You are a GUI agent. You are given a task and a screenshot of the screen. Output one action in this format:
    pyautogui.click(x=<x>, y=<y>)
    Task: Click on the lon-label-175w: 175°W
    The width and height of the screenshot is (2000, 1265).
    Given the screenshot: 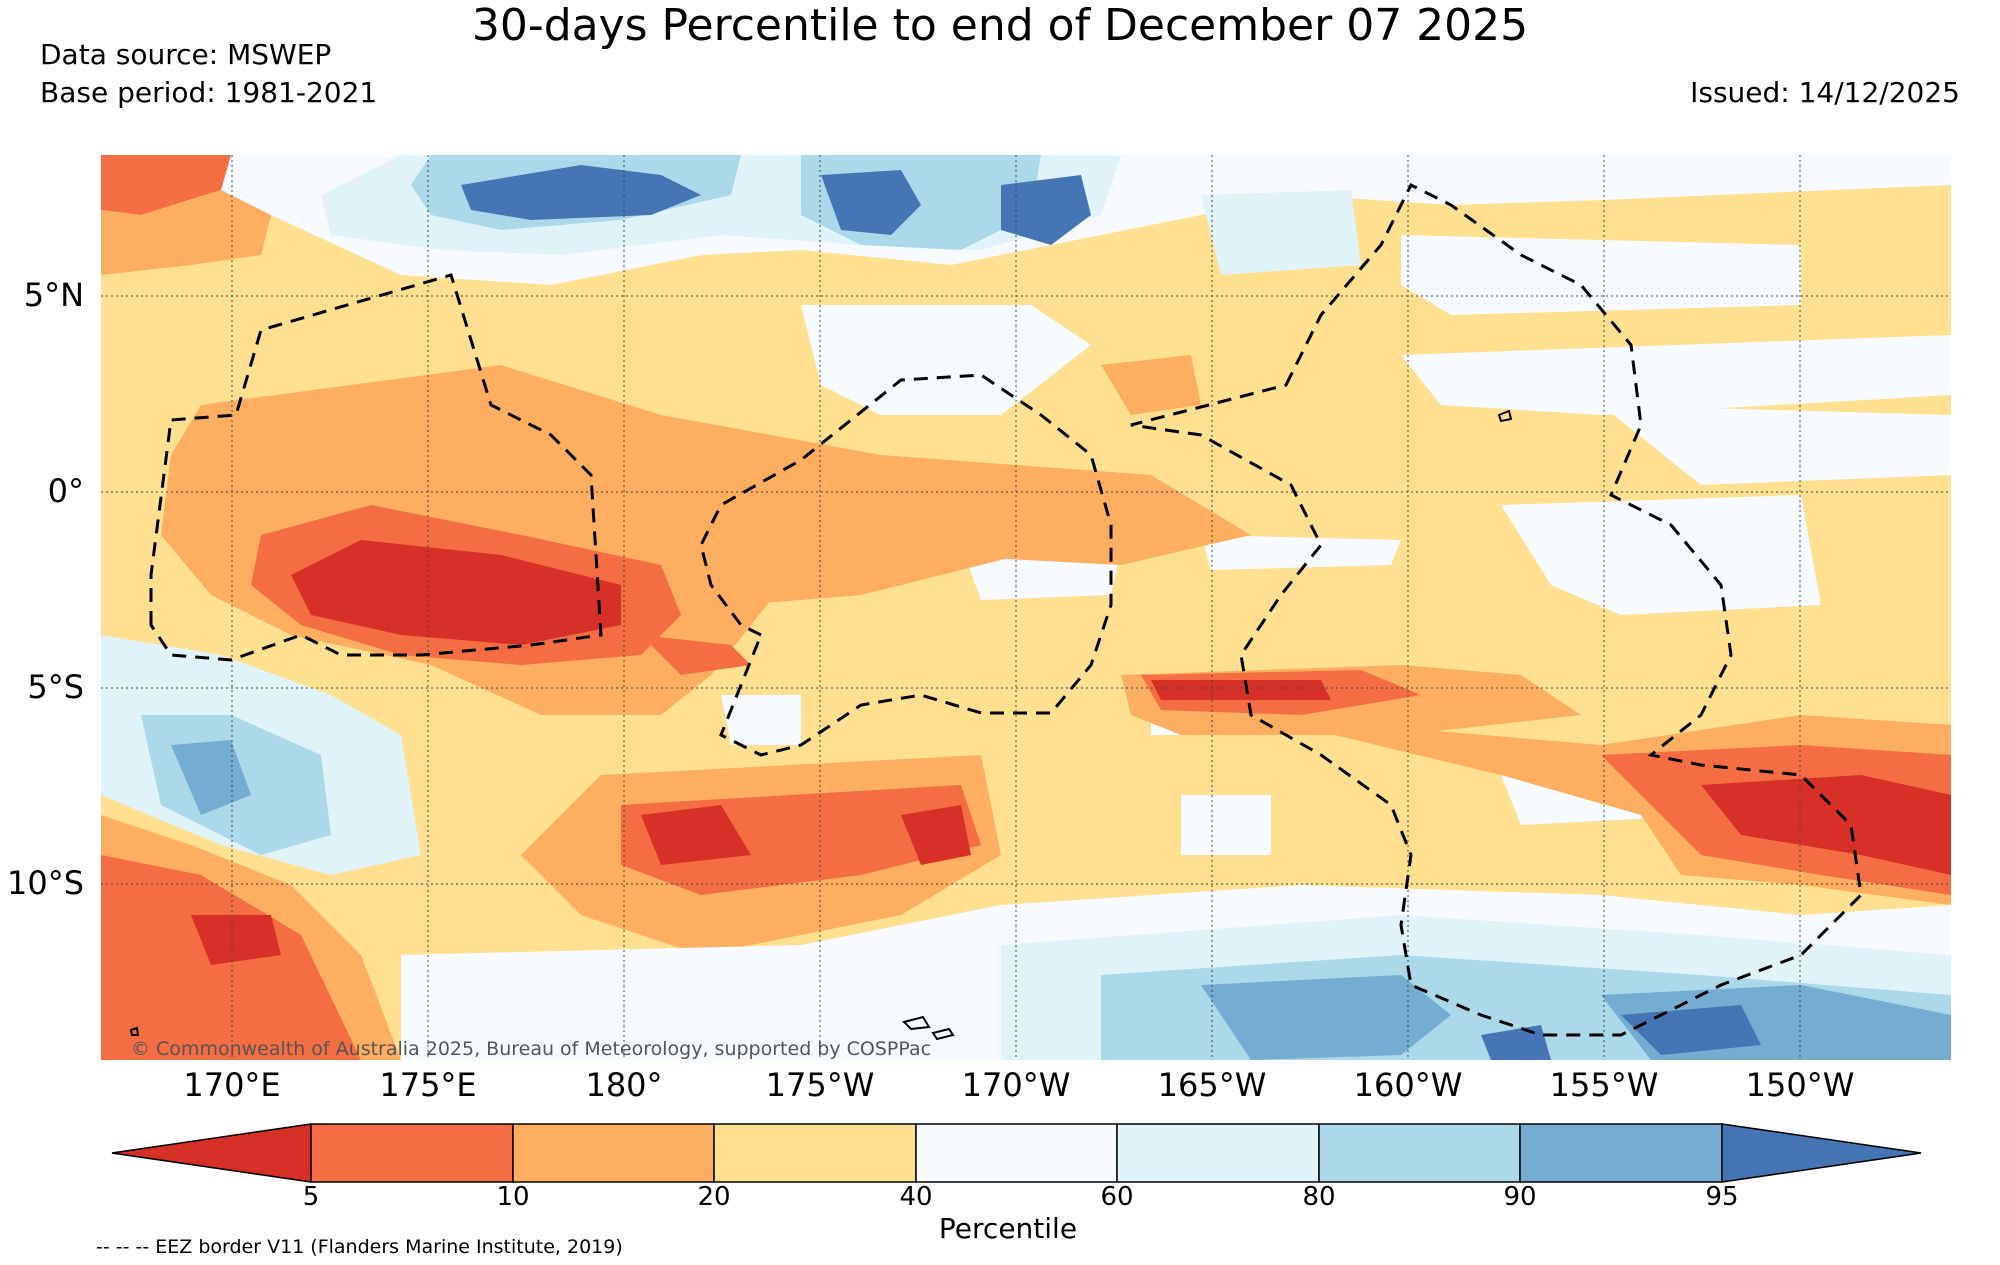 What is the action you would take?
    pyautogui.click(x=820, y=1085)
    